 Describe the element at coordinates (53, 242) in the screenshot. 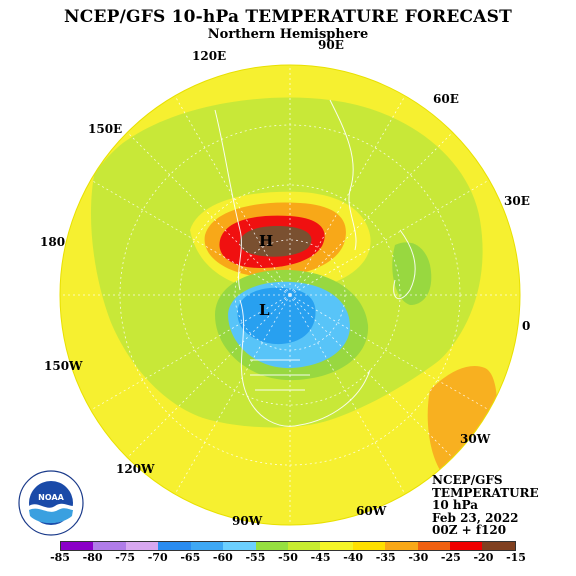

I see `lon-label-180: 180` at that location.